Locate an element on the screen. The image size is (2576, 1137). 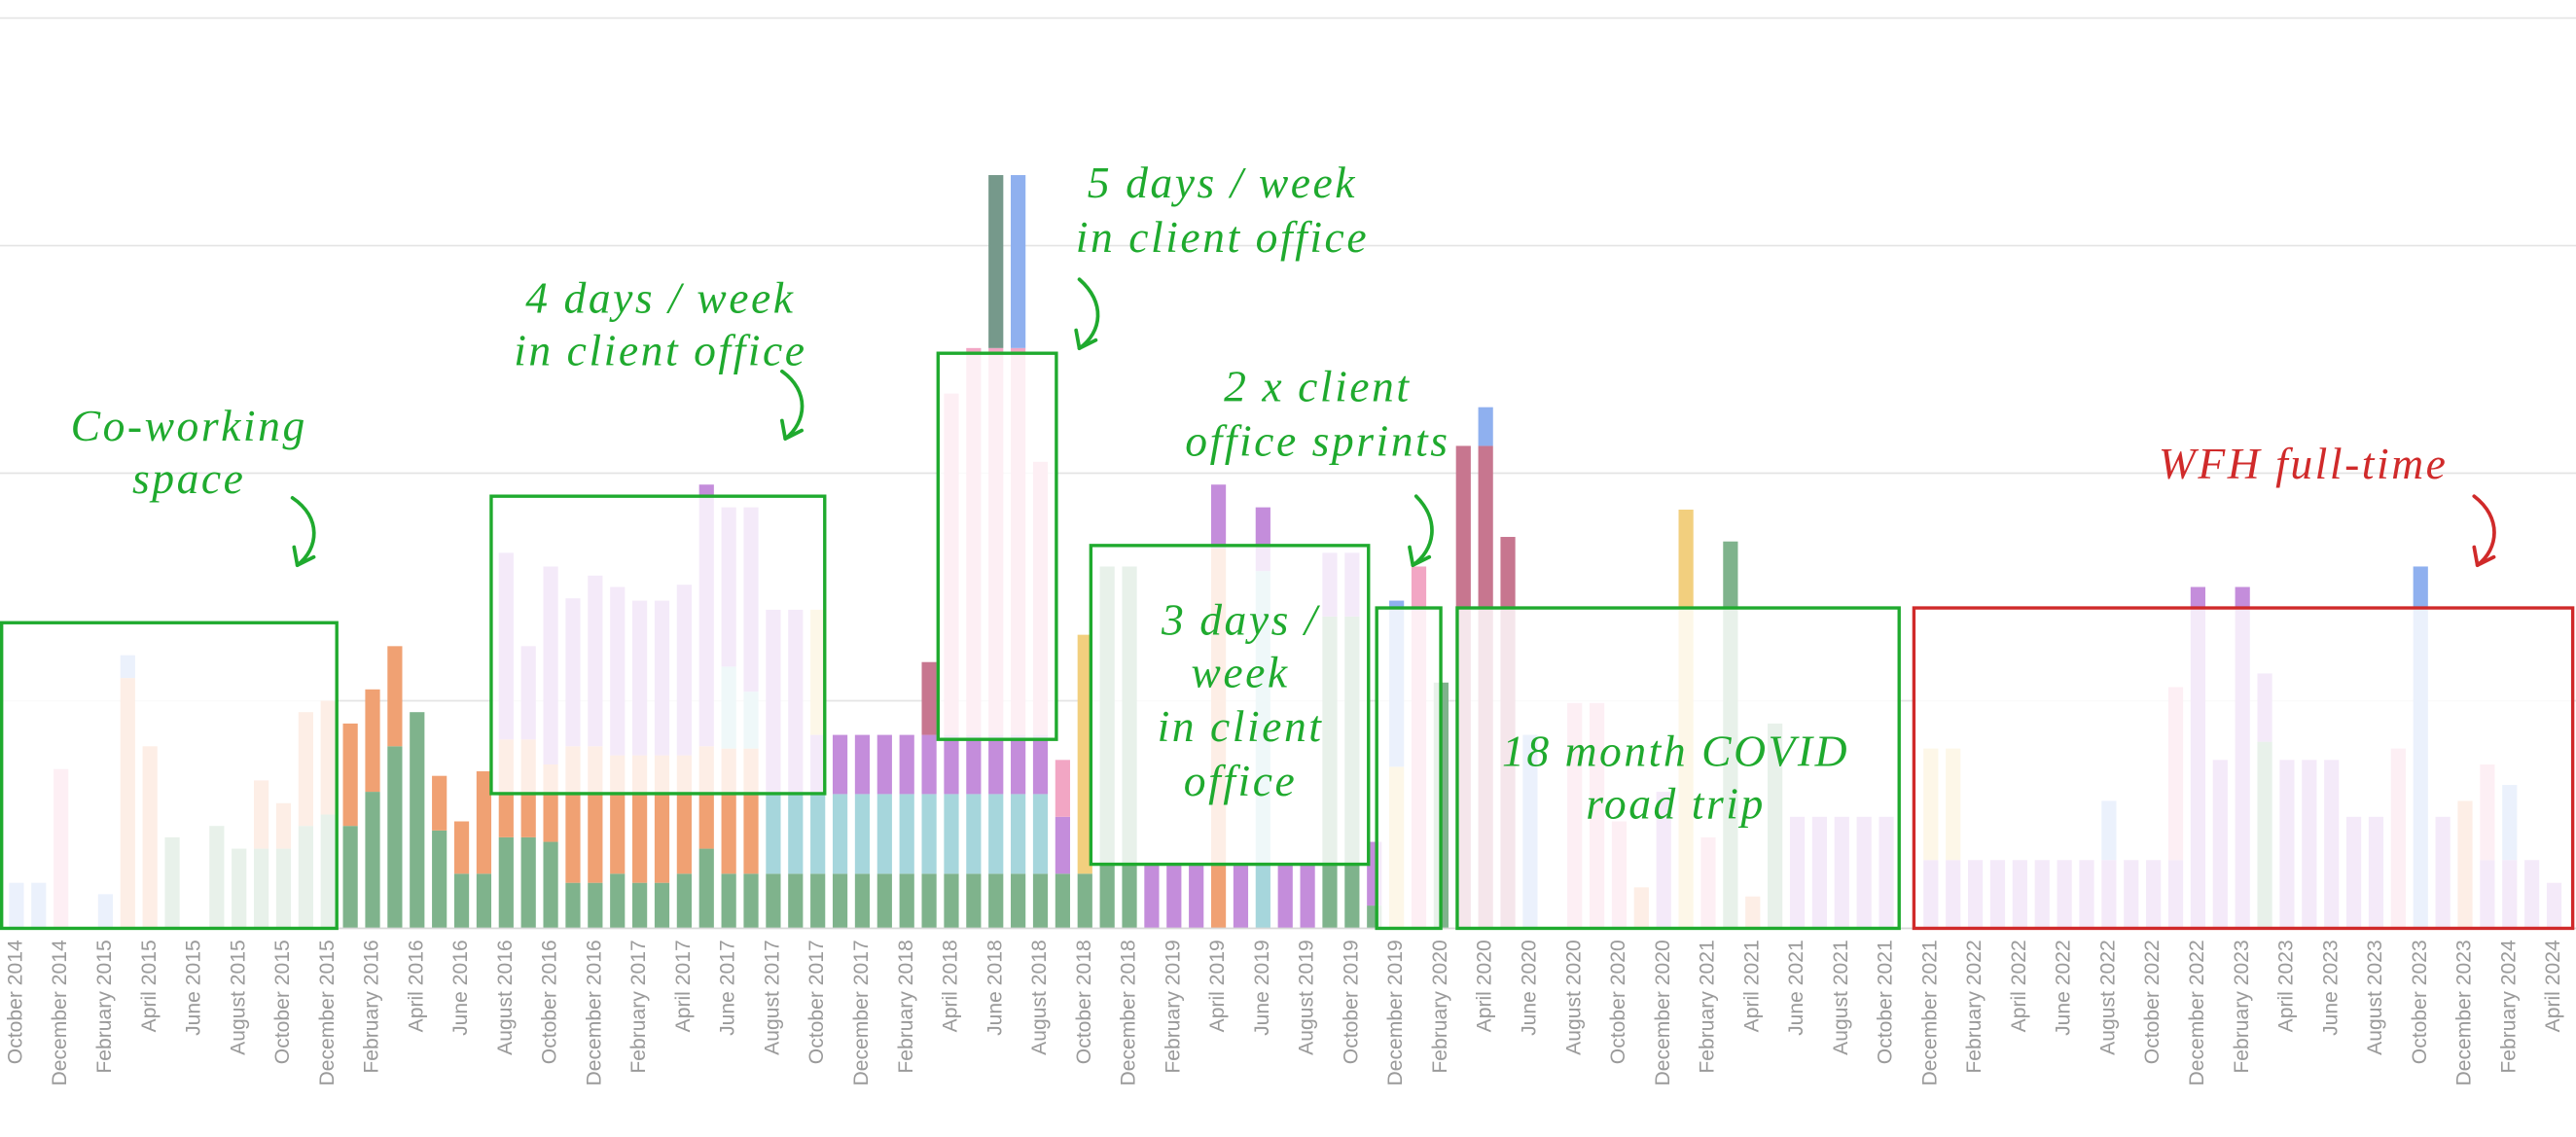
x-tick-label: February 2018 is located at coordinates (906, 1006).